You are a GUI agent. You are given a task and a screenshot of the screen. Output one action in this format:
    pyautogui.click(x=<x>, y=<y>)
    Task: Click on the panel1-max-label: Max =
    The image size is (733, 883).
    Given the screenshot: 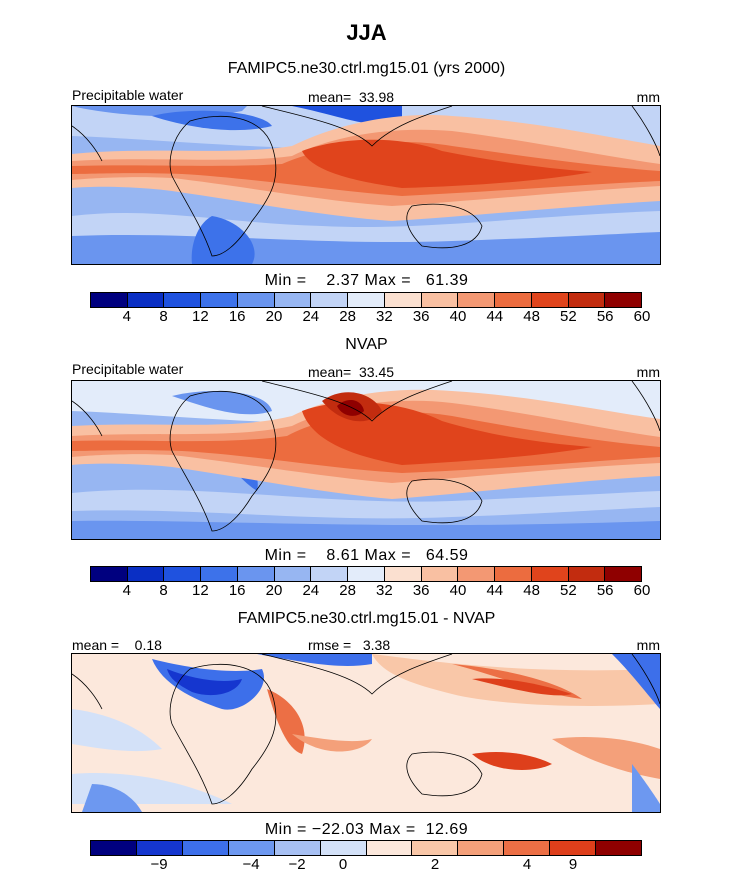 What is the action you would take?
    pyautogui.click(x=388, y=280)
    